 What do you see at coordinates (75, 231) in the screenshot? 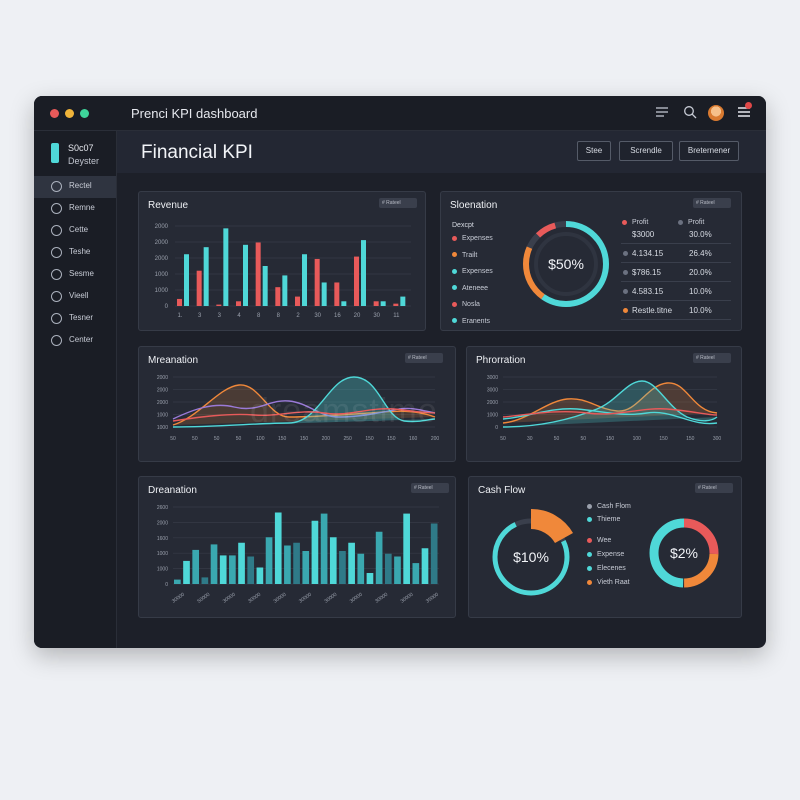
I see `sidebar-item-2: Cette` at bounding box center [75, 231].